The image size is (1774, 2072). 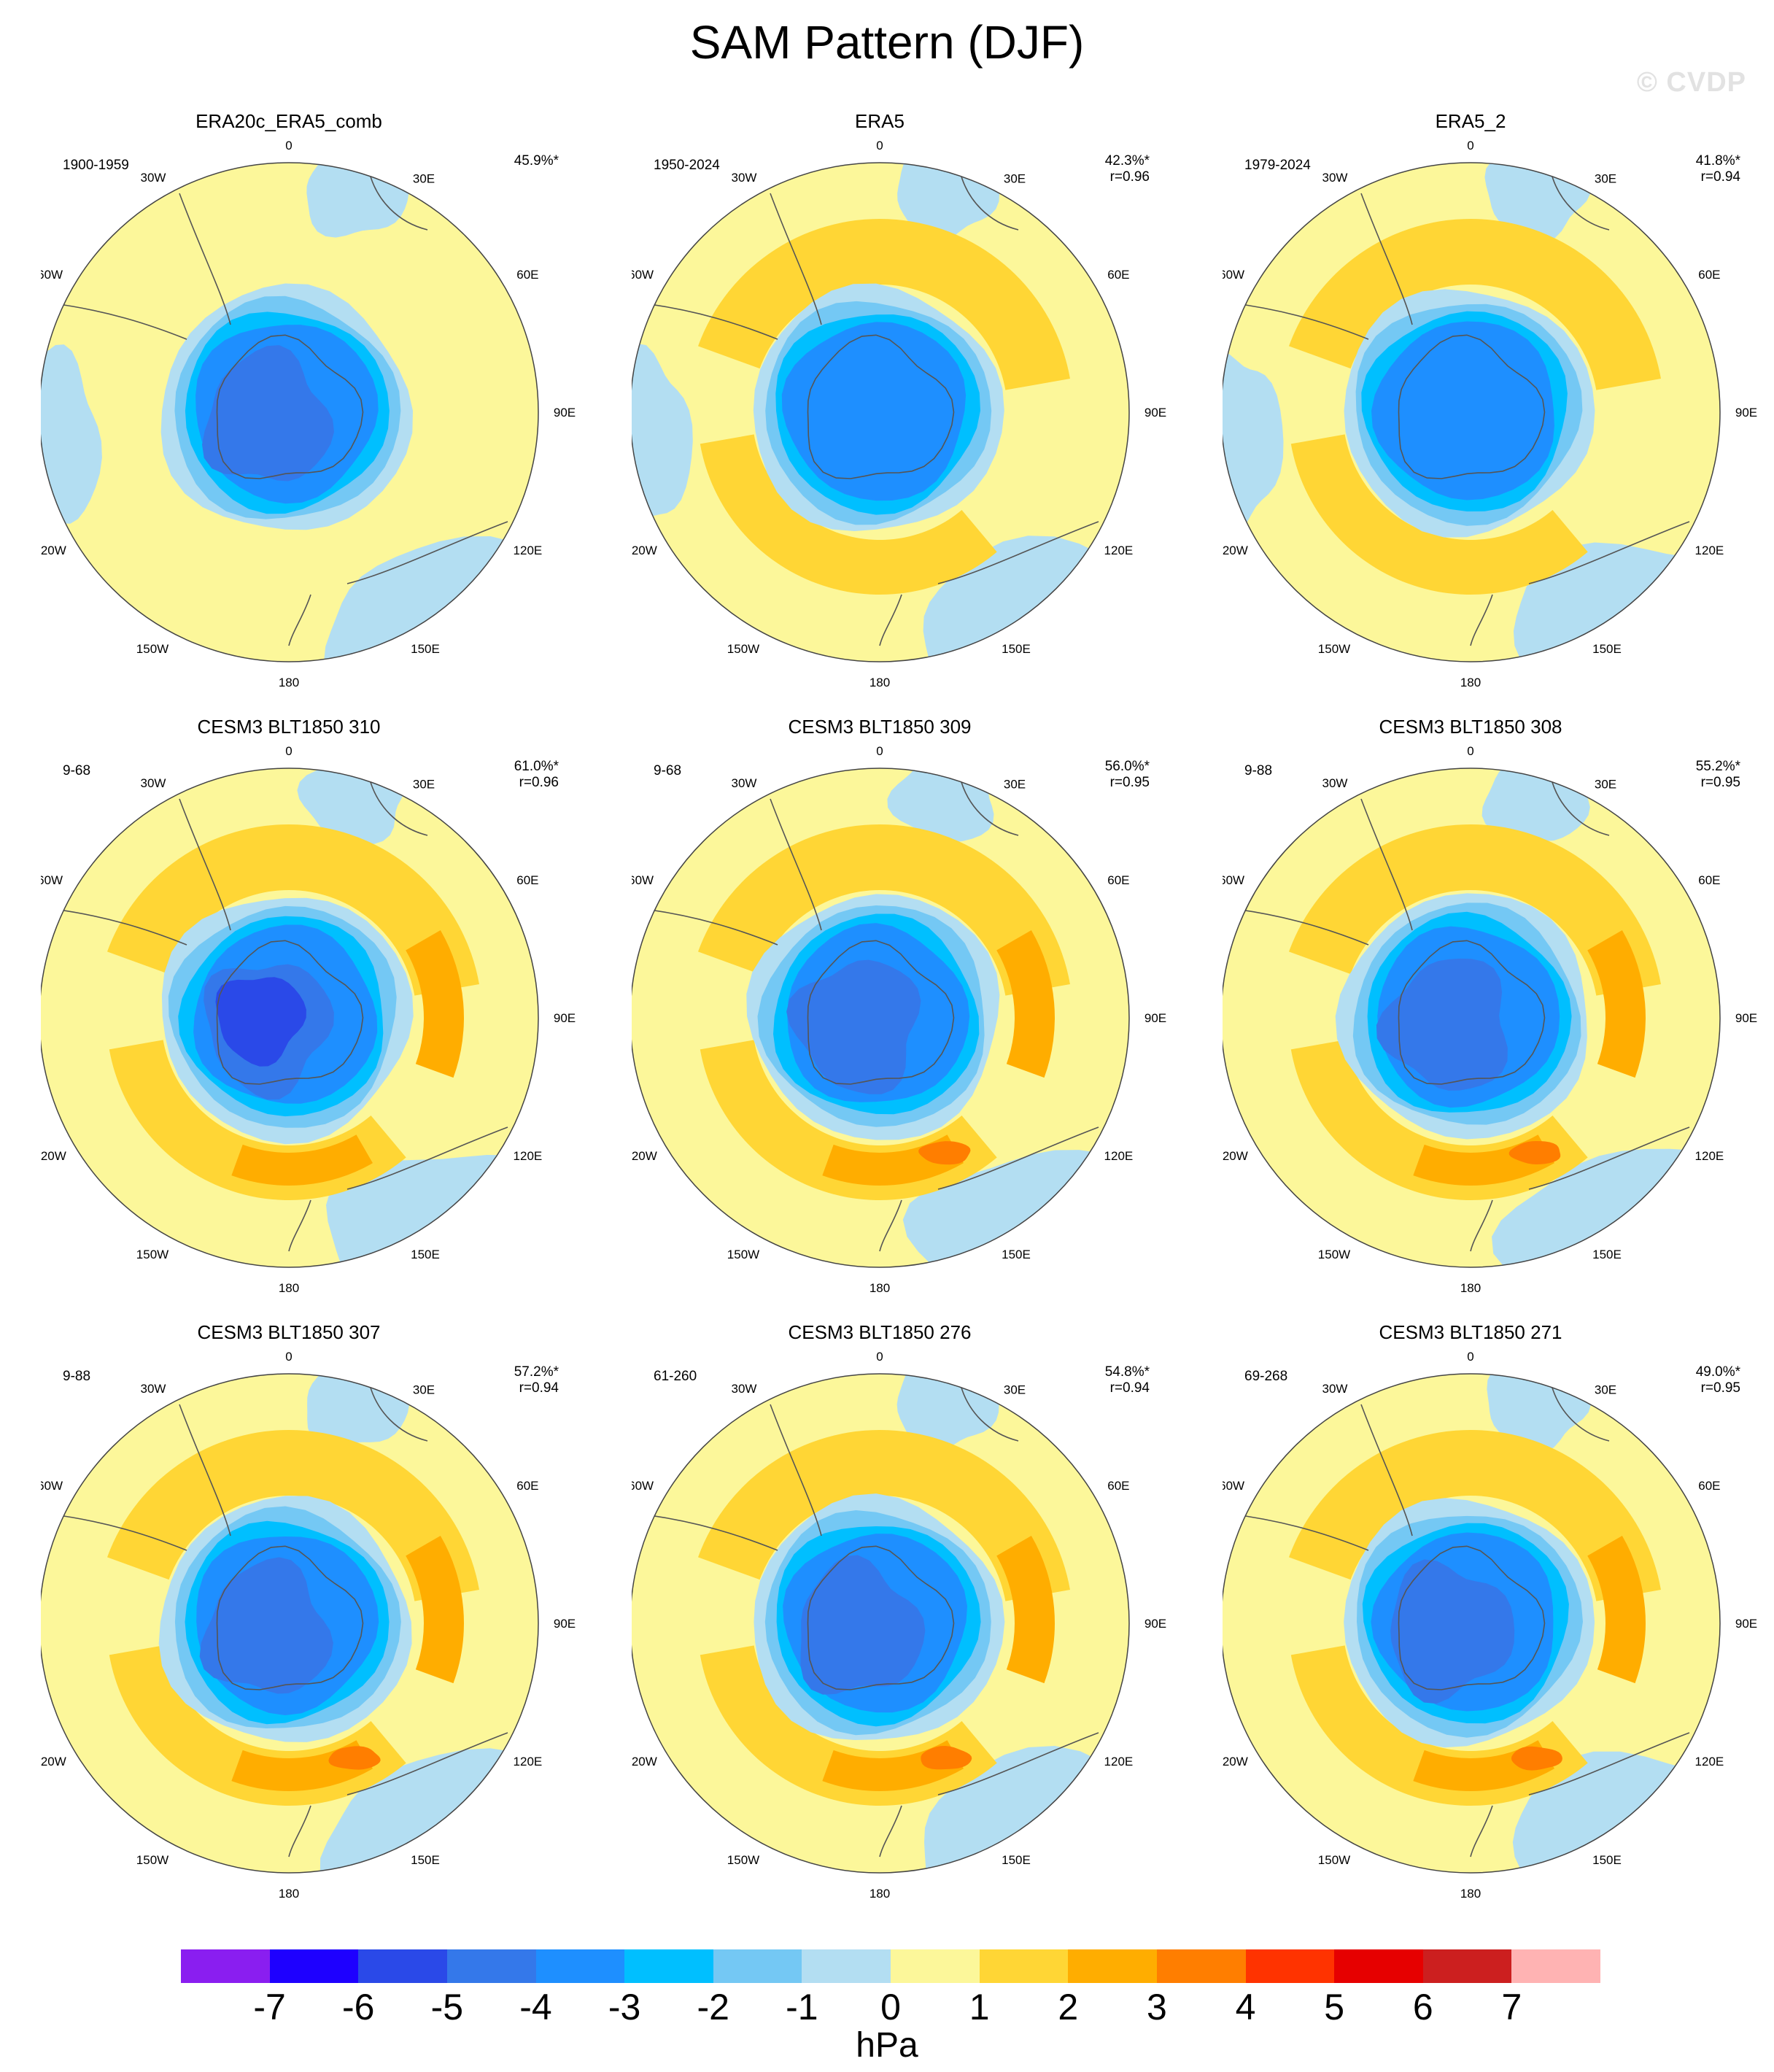 I want to click on colorbar-tick-label: 0, so click(x=890, y=2007).